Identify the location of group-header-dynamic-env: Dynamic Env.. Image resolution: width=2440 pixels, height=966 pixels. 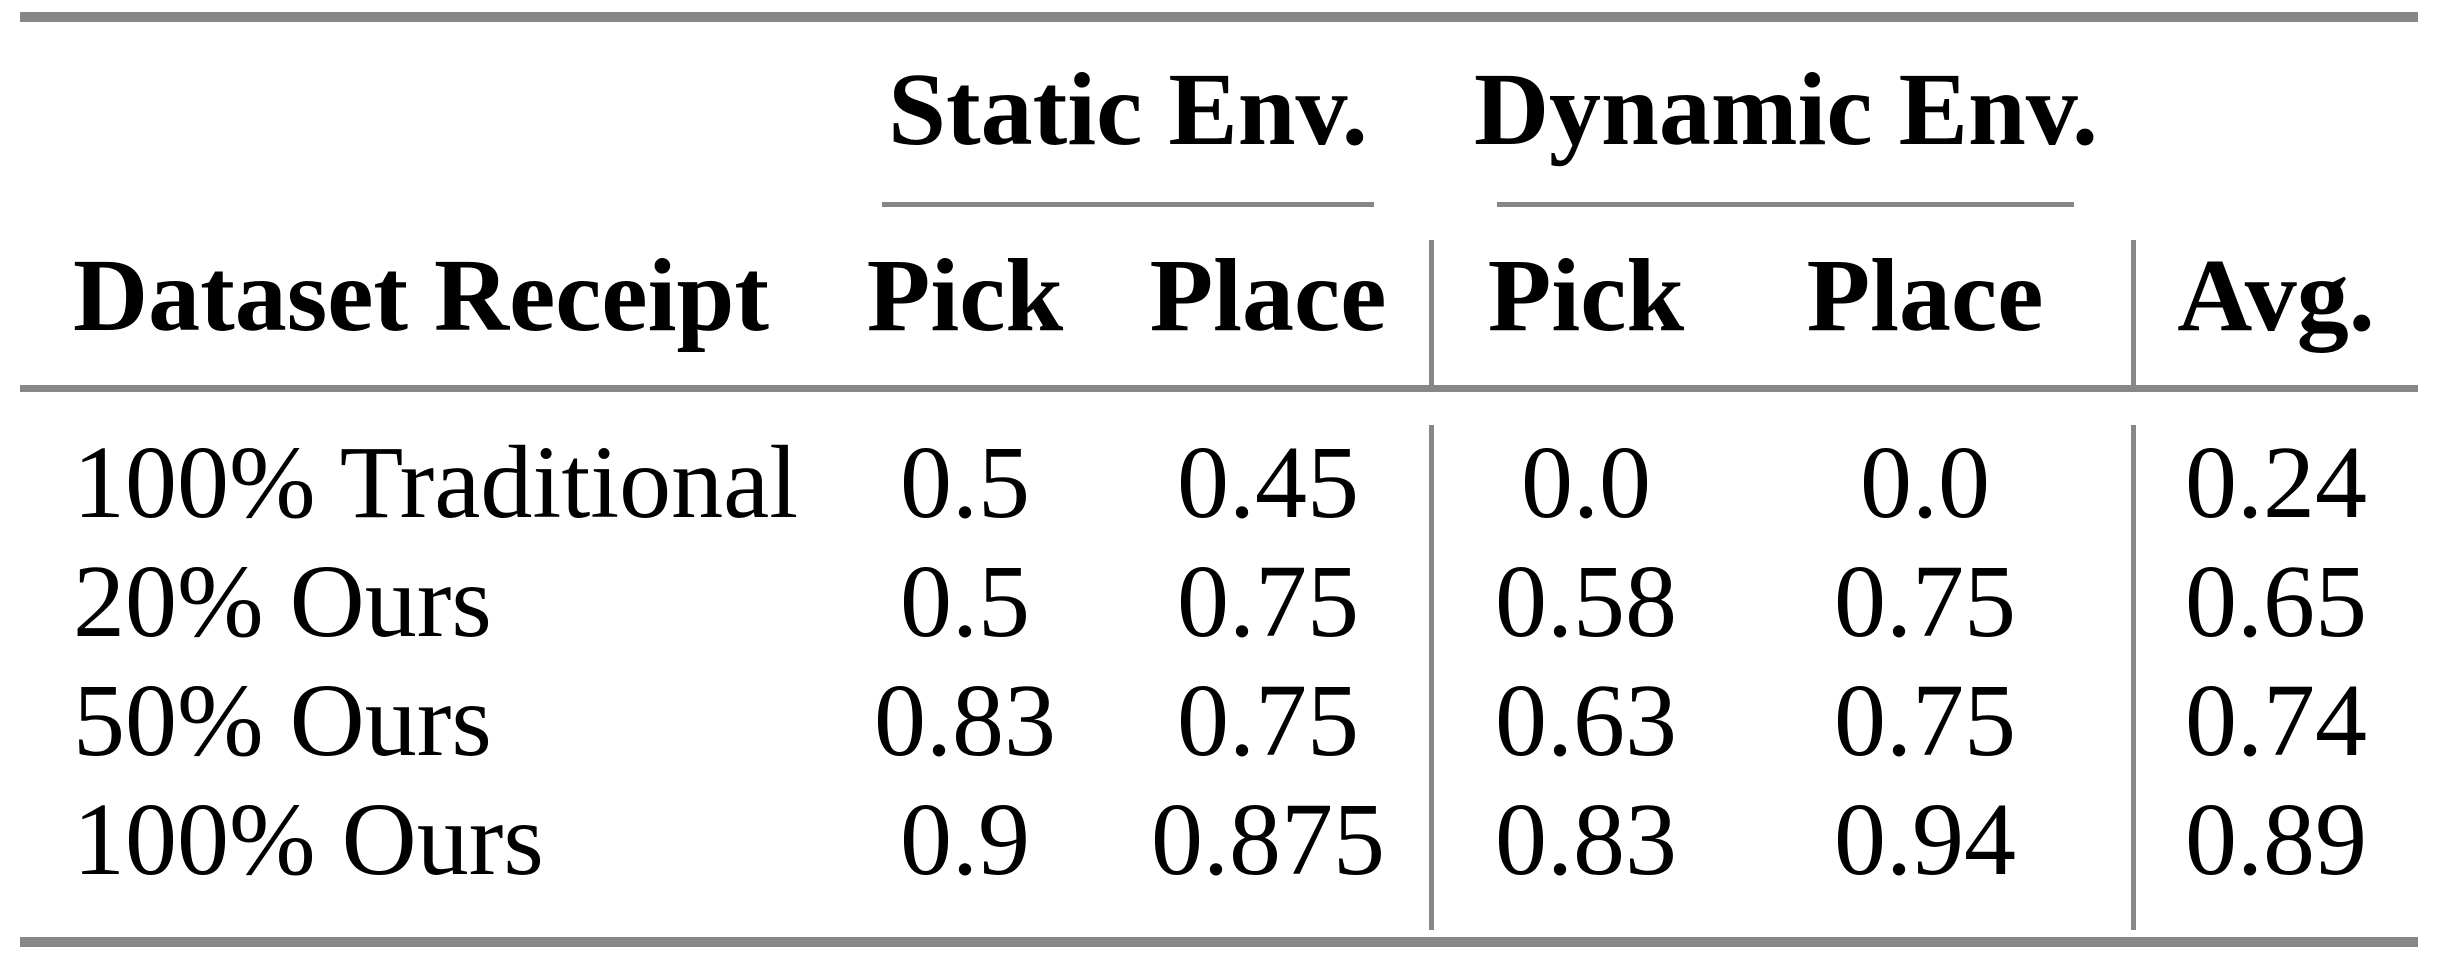
(1786, 109).